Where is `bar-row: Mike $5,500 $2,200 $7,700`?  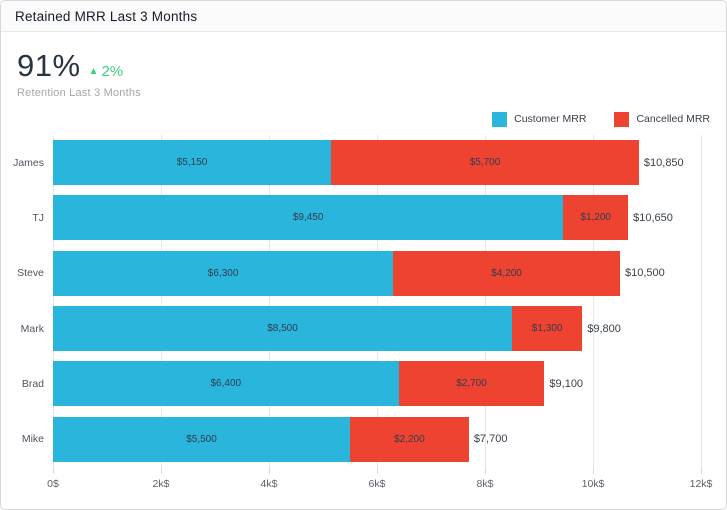 bar-row: Mike $5,500 $2,200 $7,700 is located at coordinates (363, 439).